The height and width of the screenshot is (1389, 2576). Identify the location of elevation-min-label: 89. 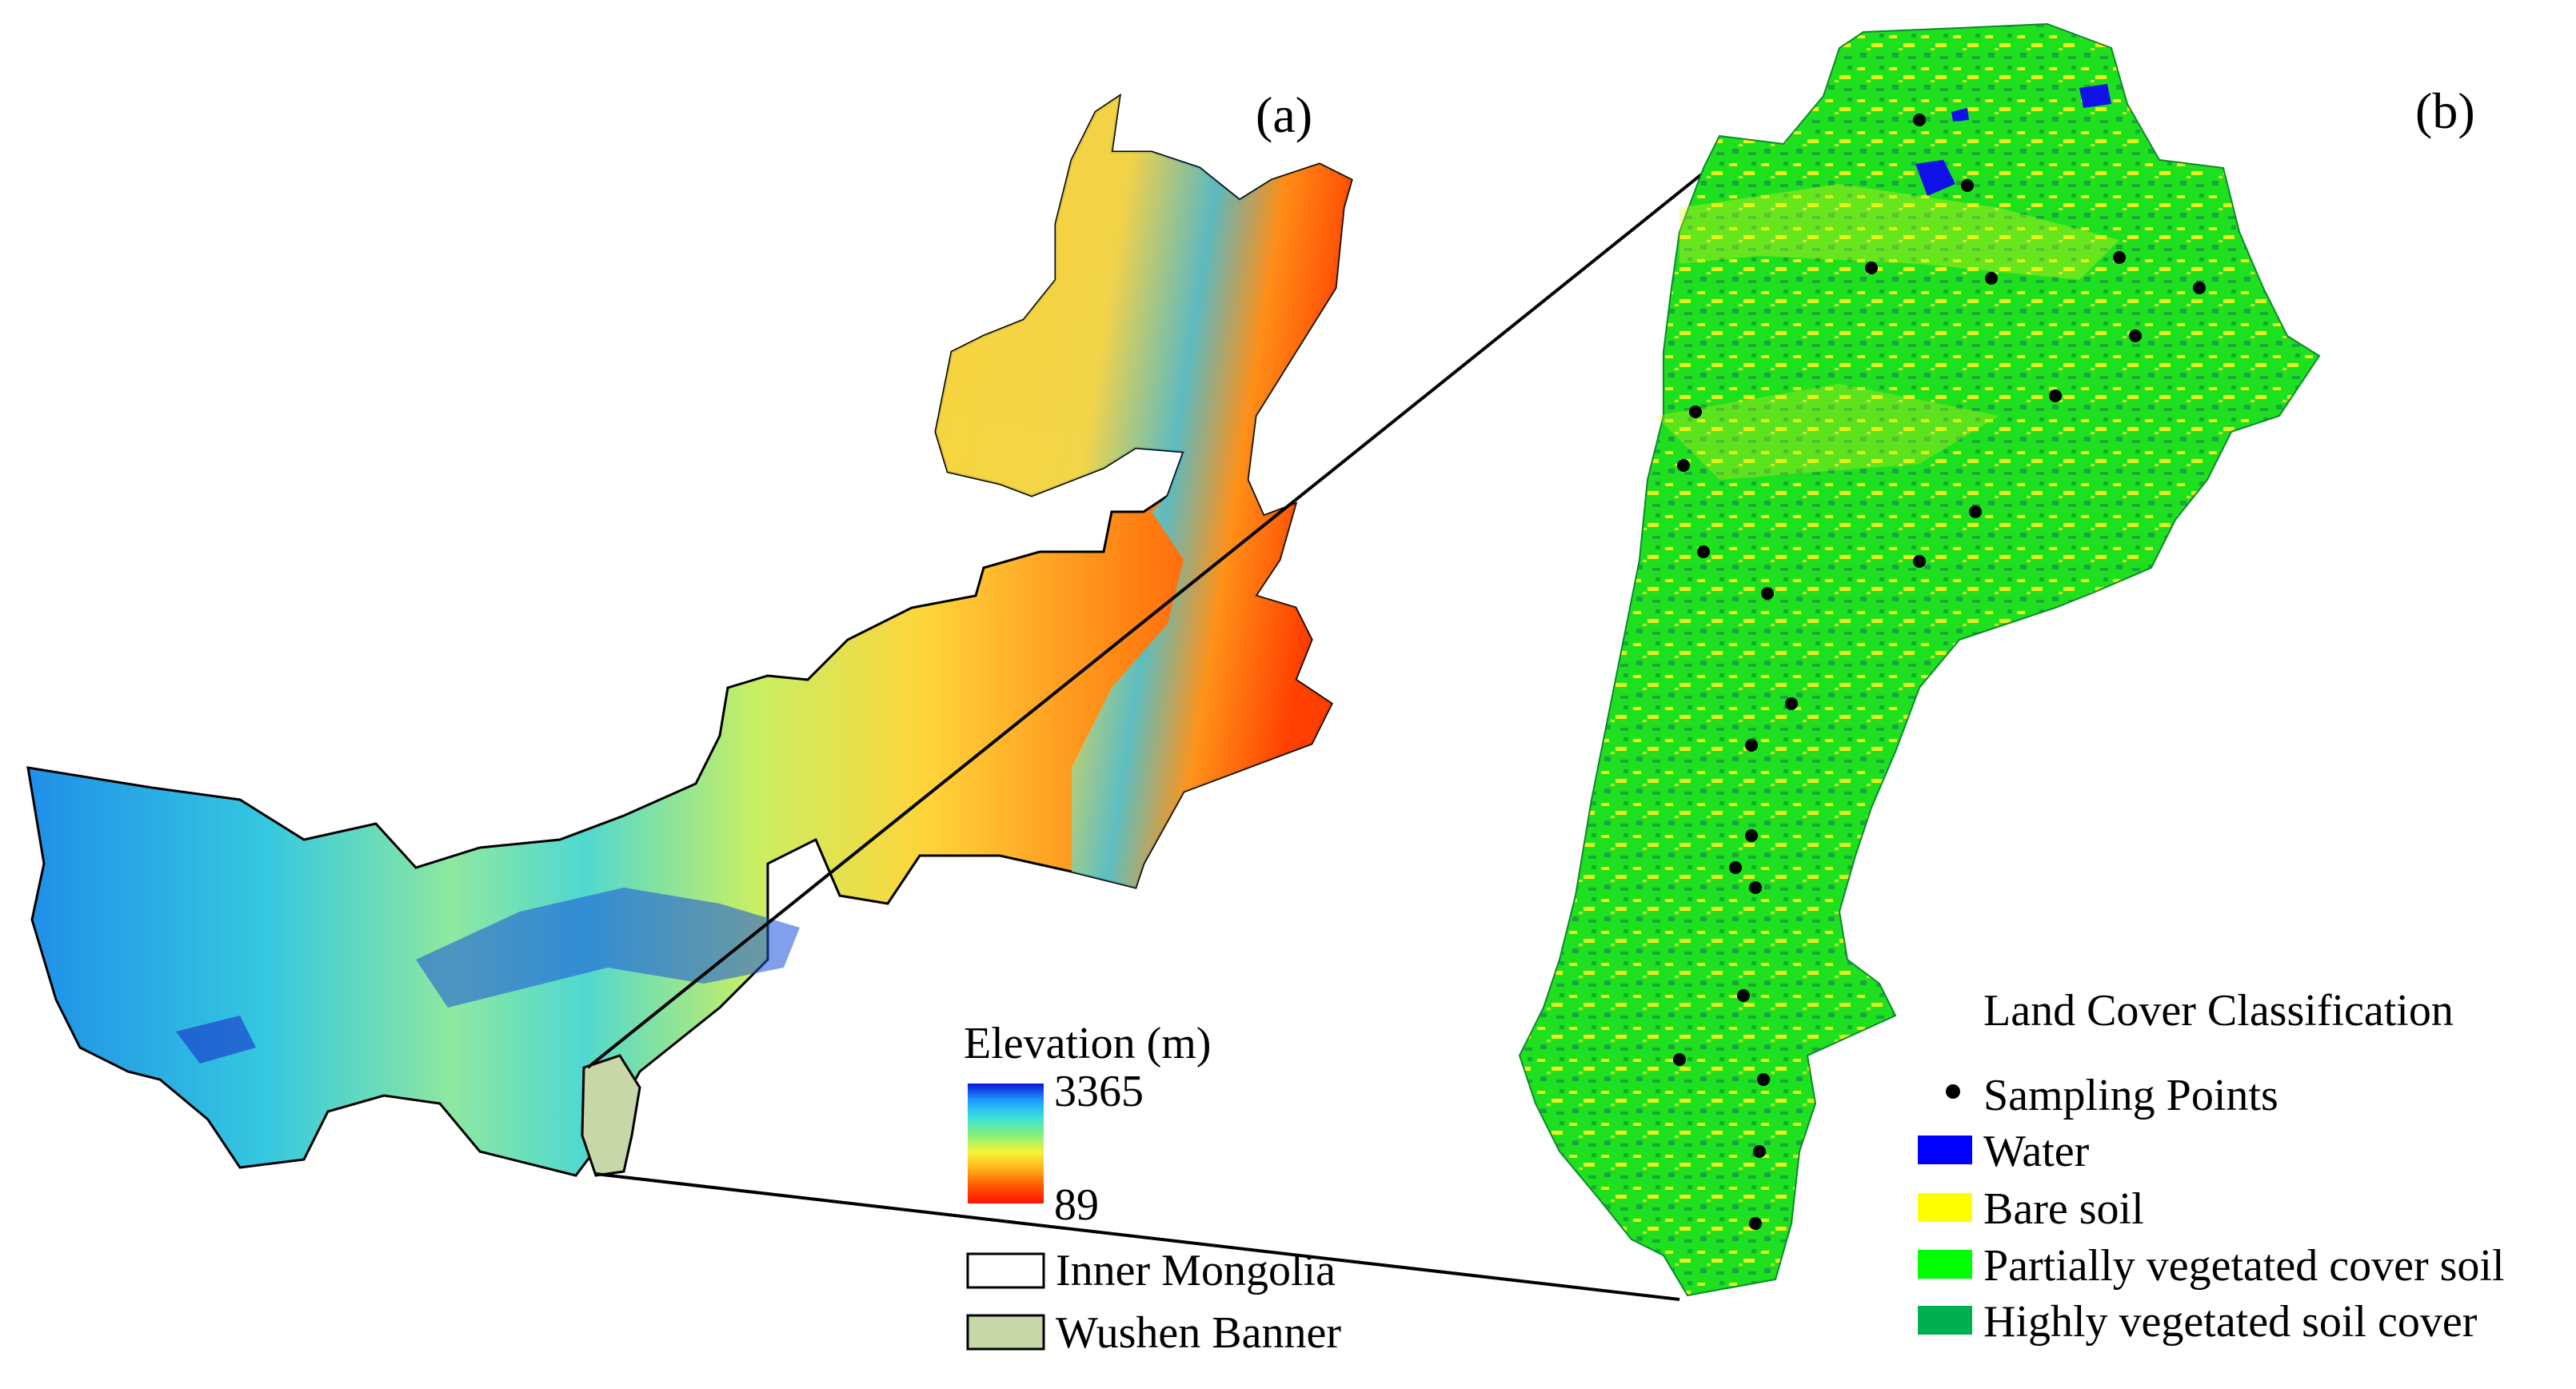
(1076, 1205).